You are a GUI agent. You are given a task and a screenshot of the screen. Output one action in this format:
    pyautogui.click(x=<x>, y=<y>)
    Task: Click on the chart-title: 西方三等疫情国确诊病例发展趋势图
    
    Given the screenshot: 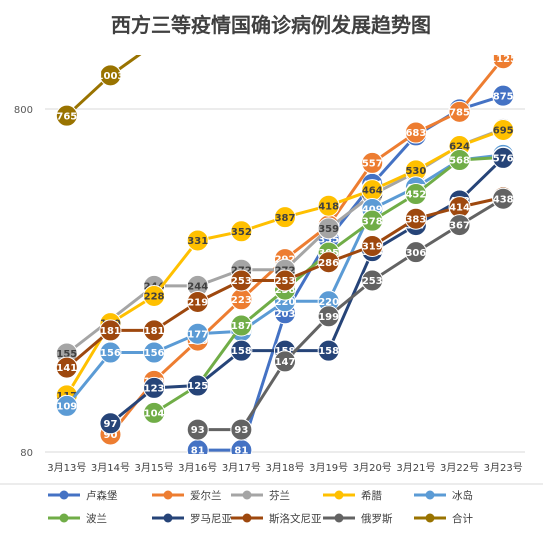 What is the action you would take?
    pyautogui.click(x=271, y=25)
    